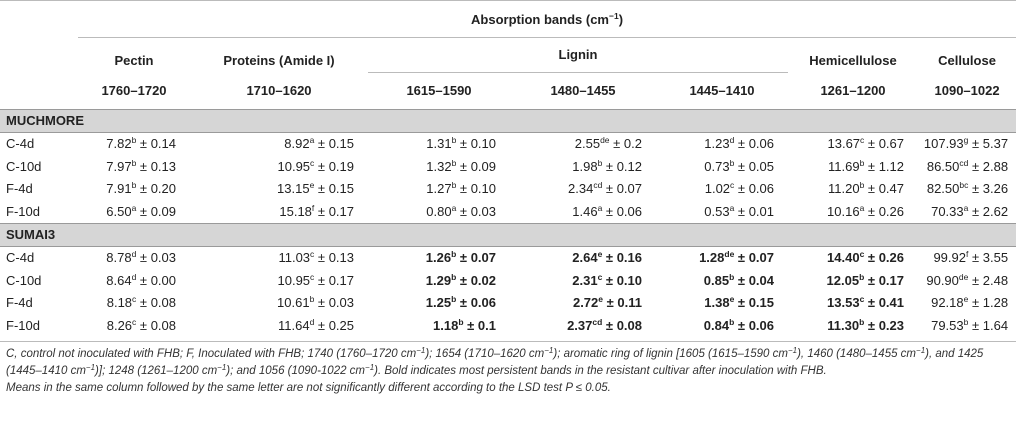  I want to click on cell-error: 0.17, so click(891, 280).